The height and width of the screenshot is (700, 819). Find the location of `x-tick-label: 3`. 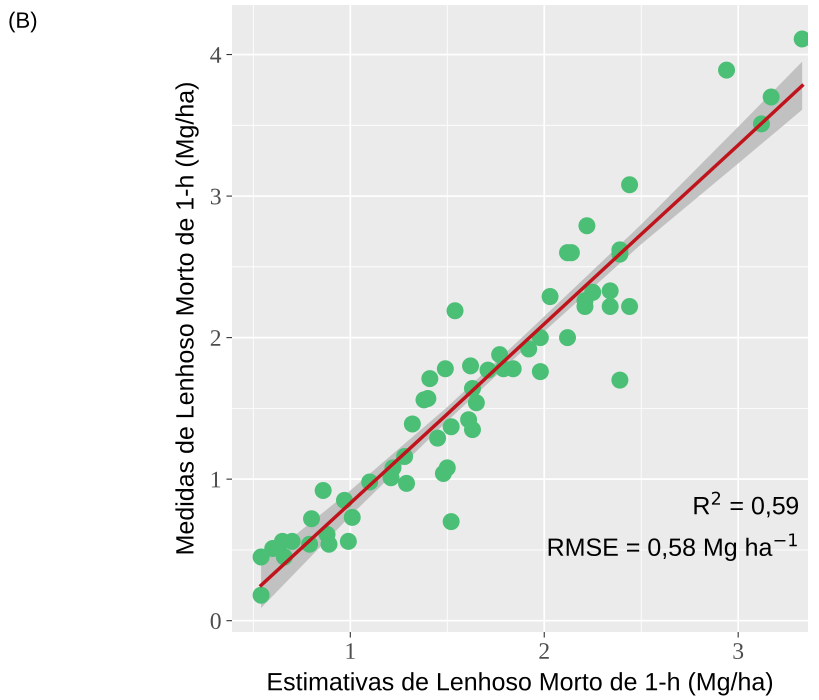

x-tick-label: 3 is located at coordinates (738, 651).